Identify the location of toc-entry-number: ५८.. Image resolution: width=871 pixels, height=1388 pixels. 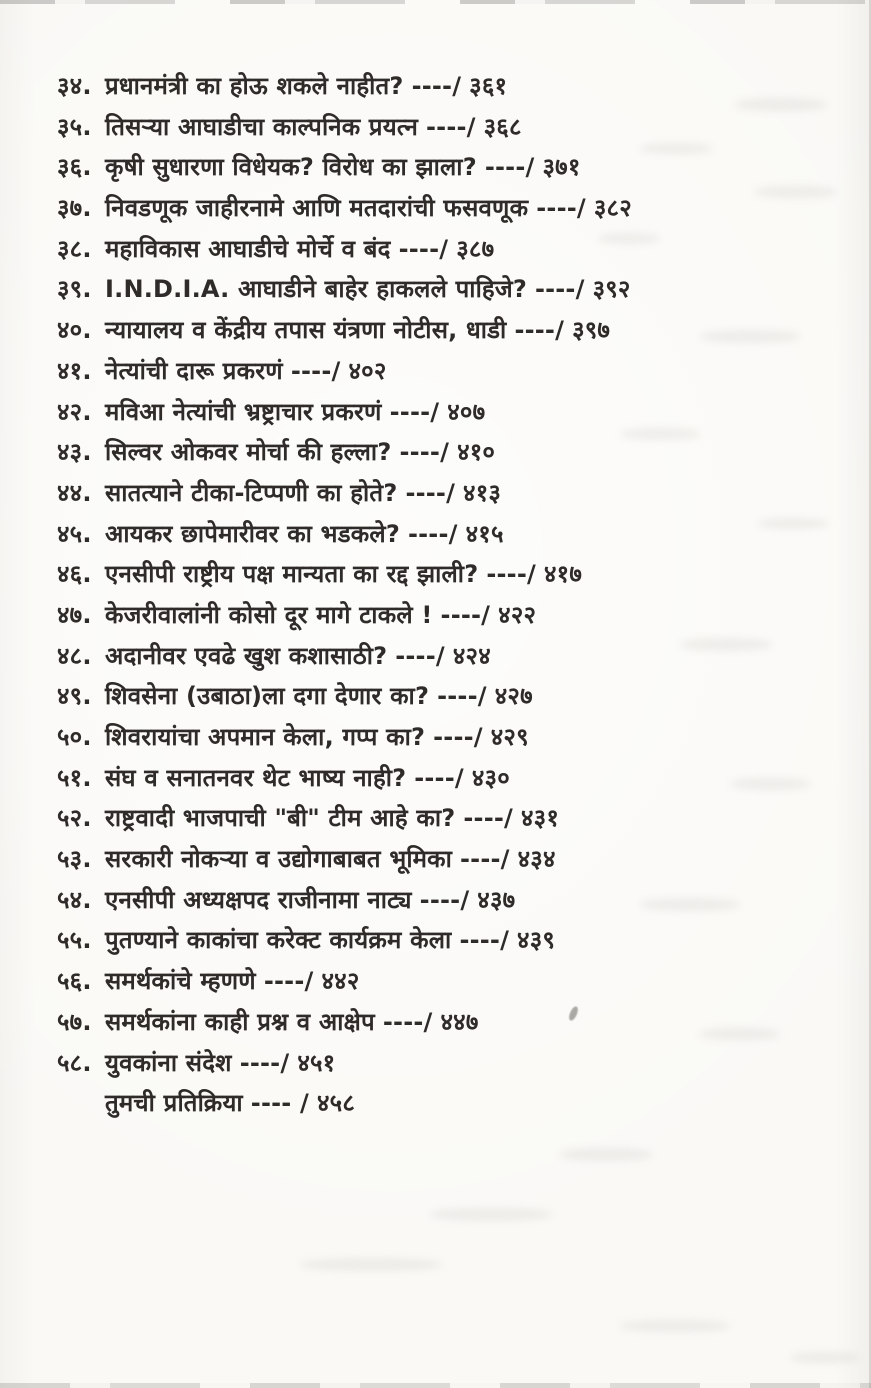
(74, 1062).